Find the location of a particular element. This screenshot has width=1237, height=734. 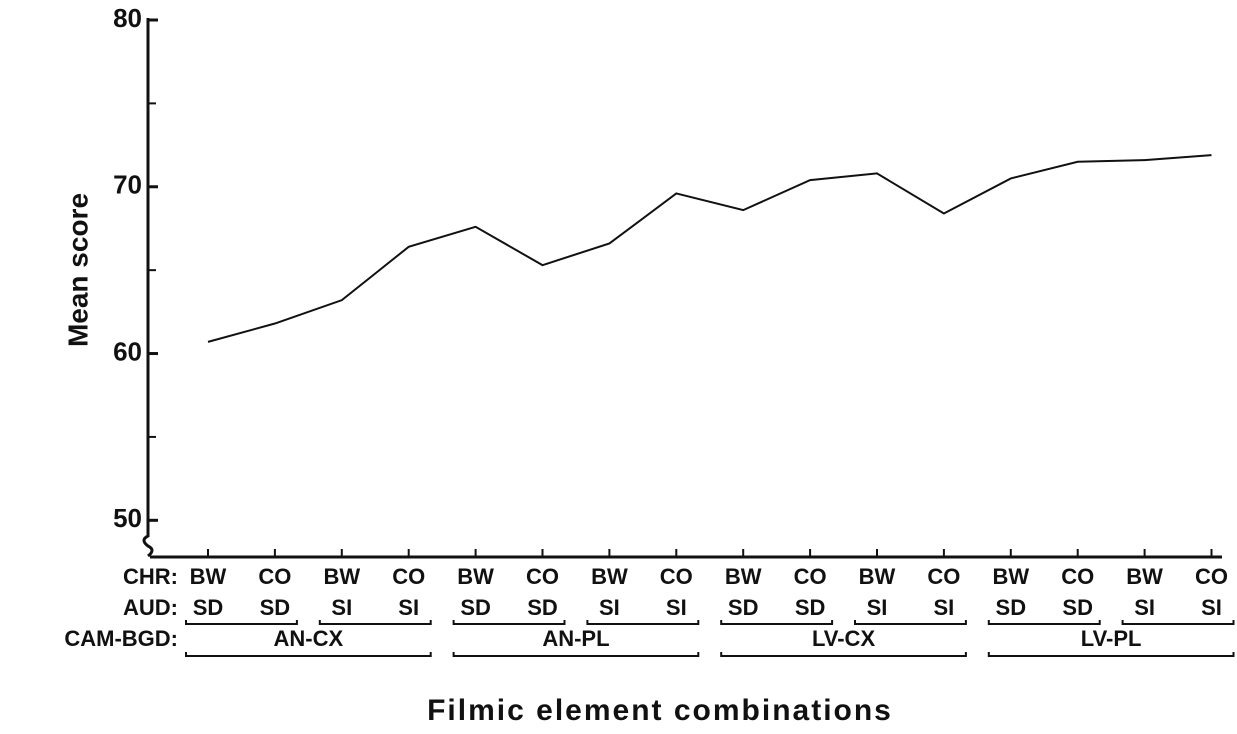

group-label: LV-CX is located at coordinates (843, 638).